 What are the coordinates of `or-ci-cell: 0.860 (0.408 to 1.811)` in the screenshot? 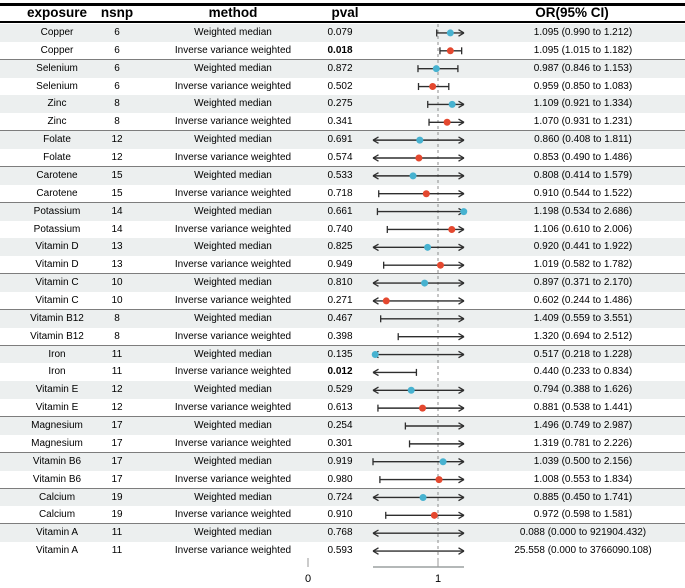 It's located at (583, 140).